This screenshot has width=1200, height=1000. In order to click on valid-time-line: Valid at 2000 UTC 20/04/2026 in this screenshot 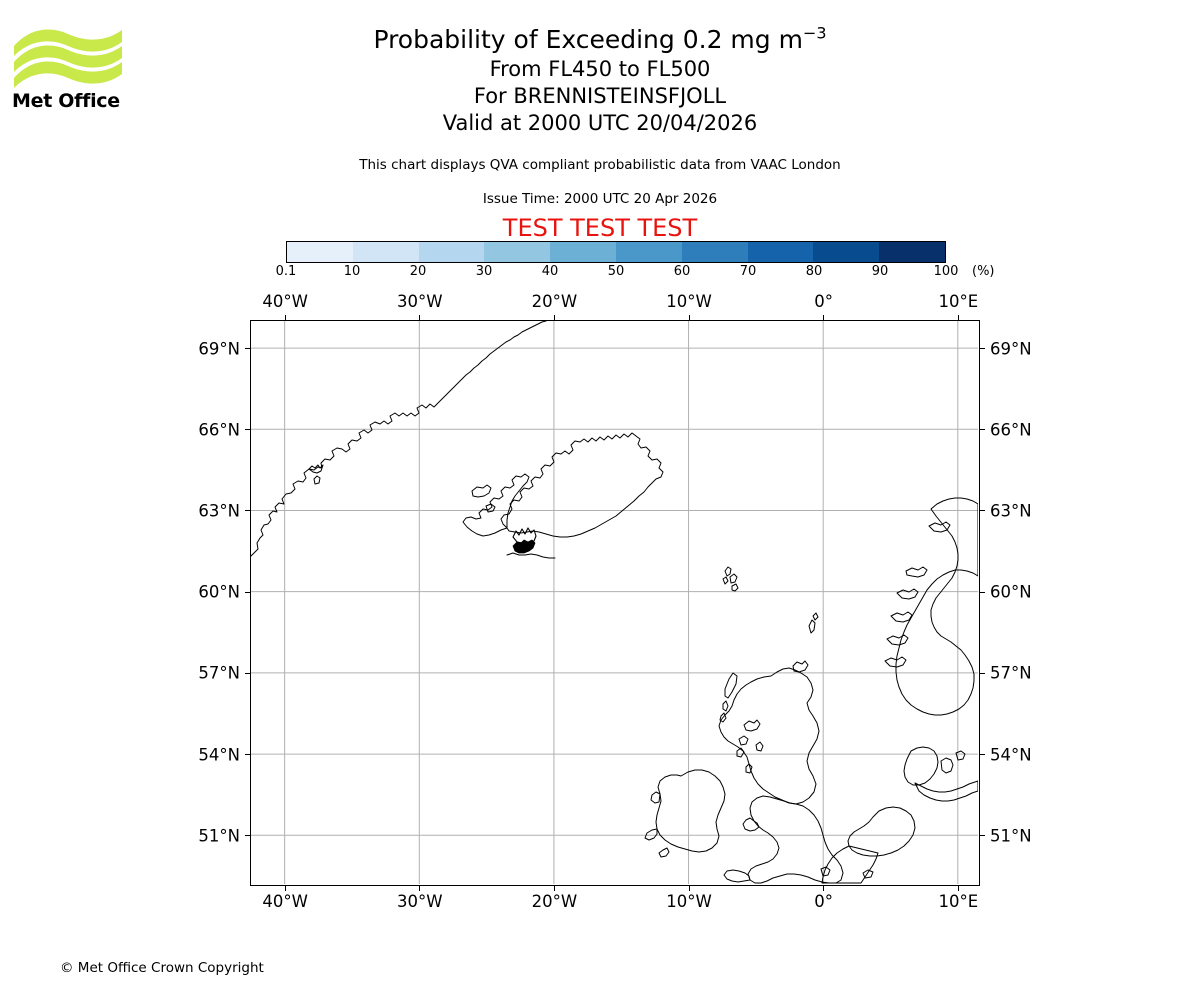, I will do `click(600, 123)`.